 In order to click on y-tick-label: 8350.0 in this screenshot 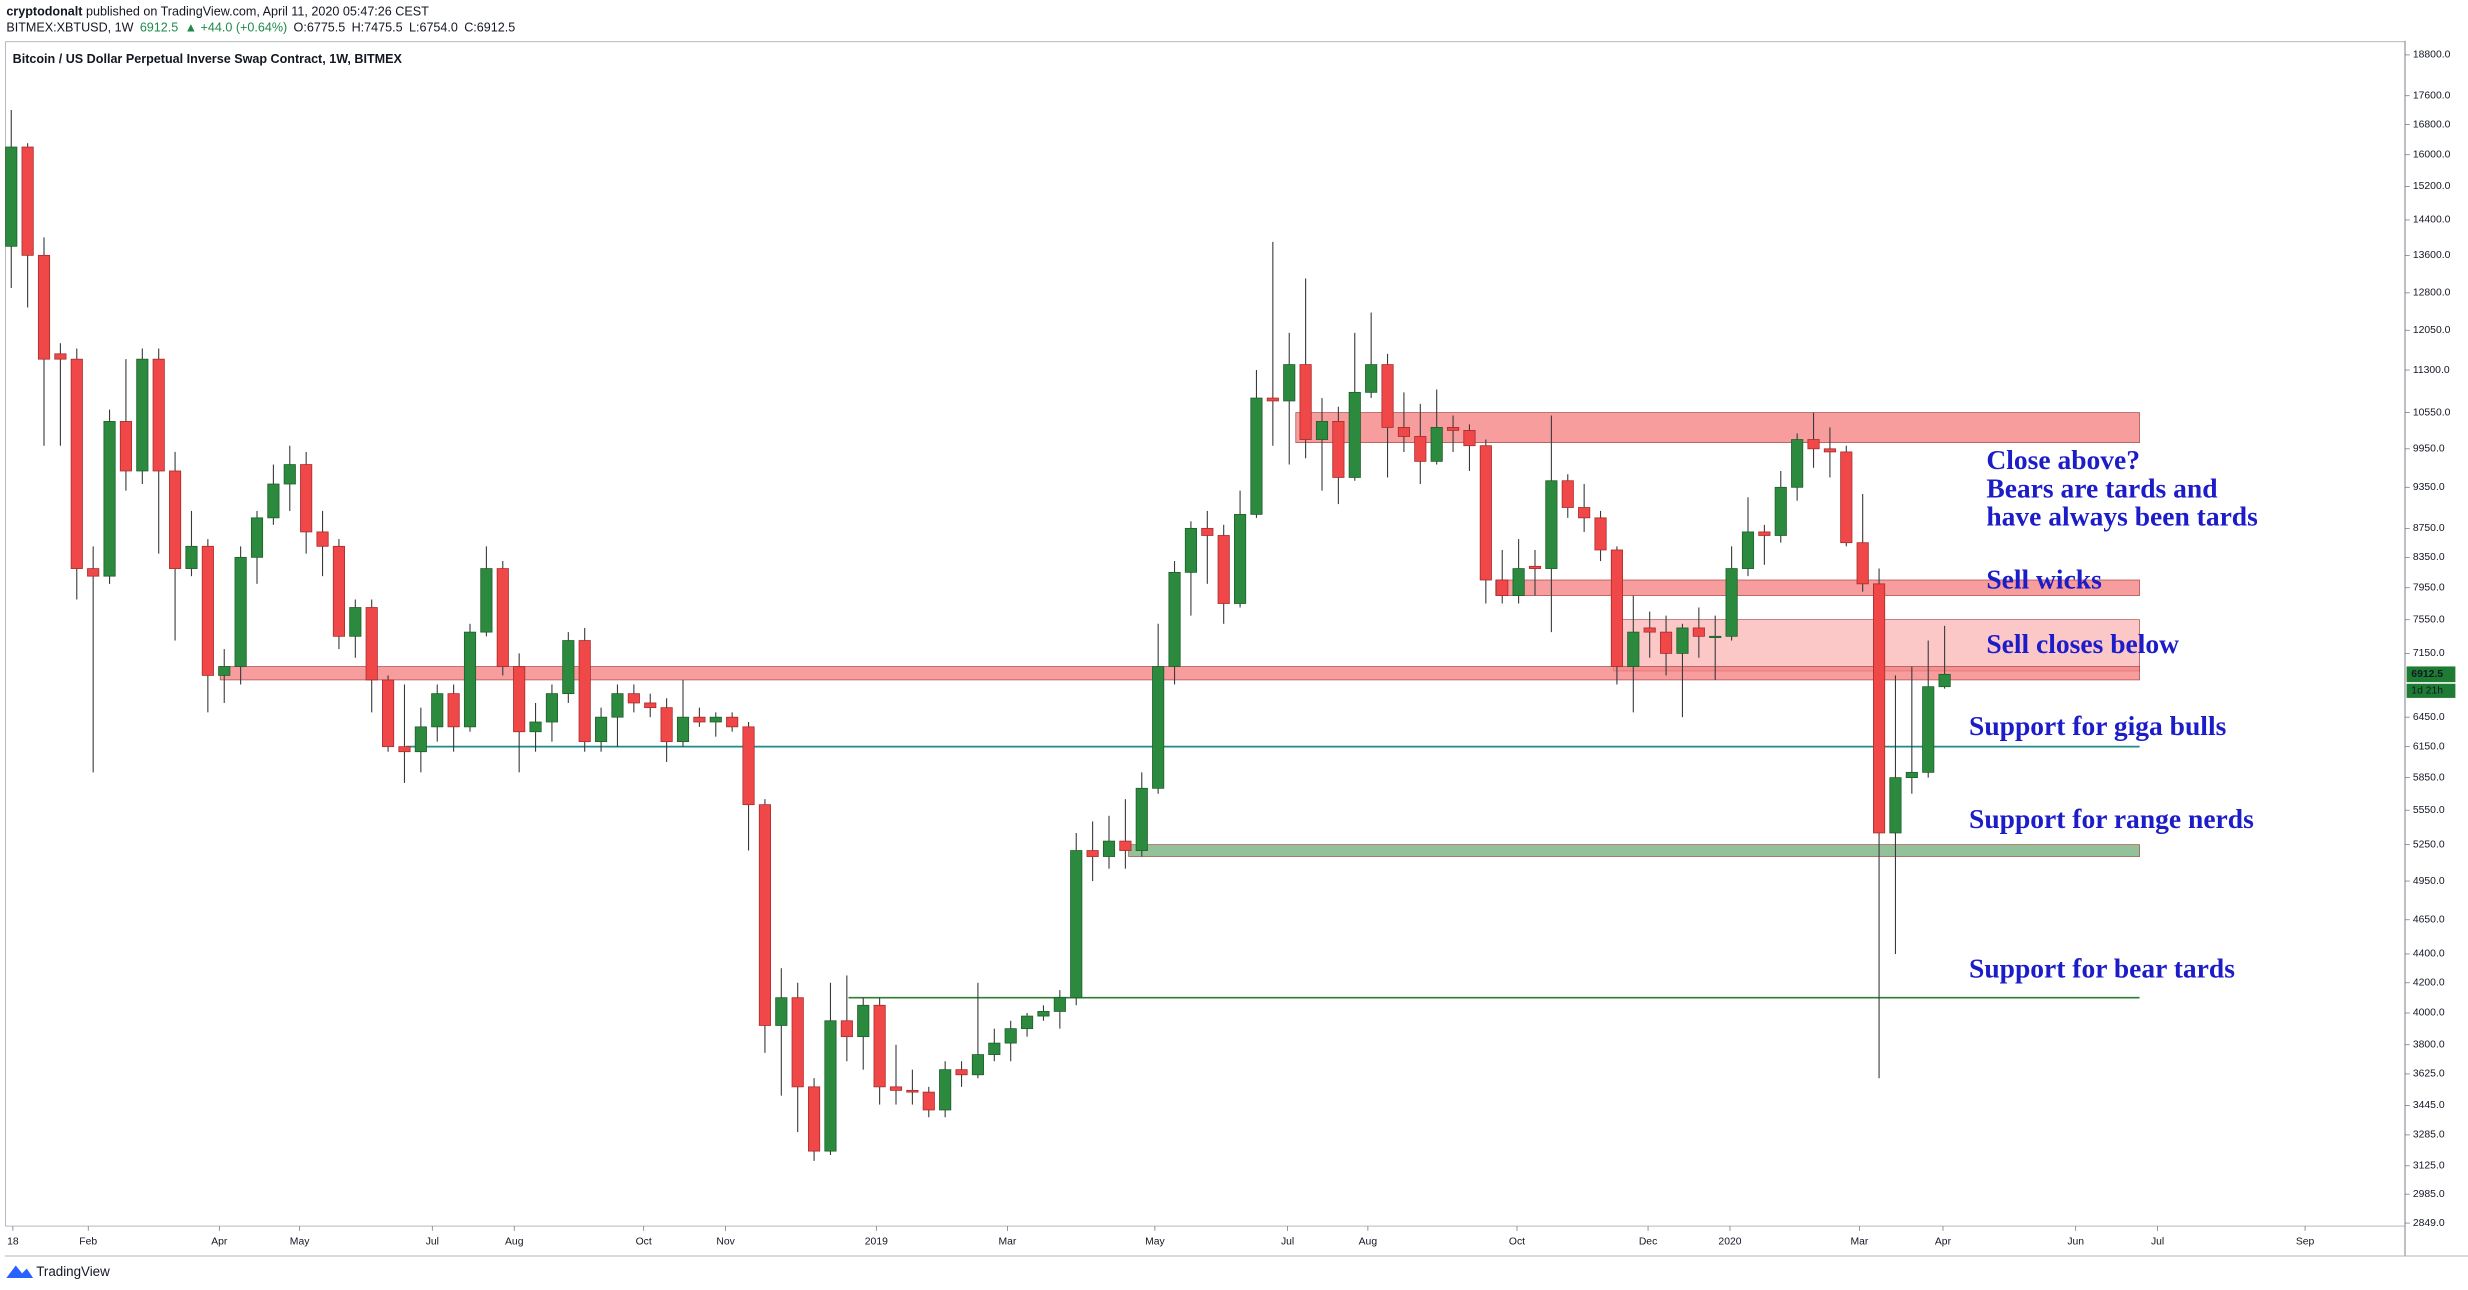, I will do `click(2429, 557)`.